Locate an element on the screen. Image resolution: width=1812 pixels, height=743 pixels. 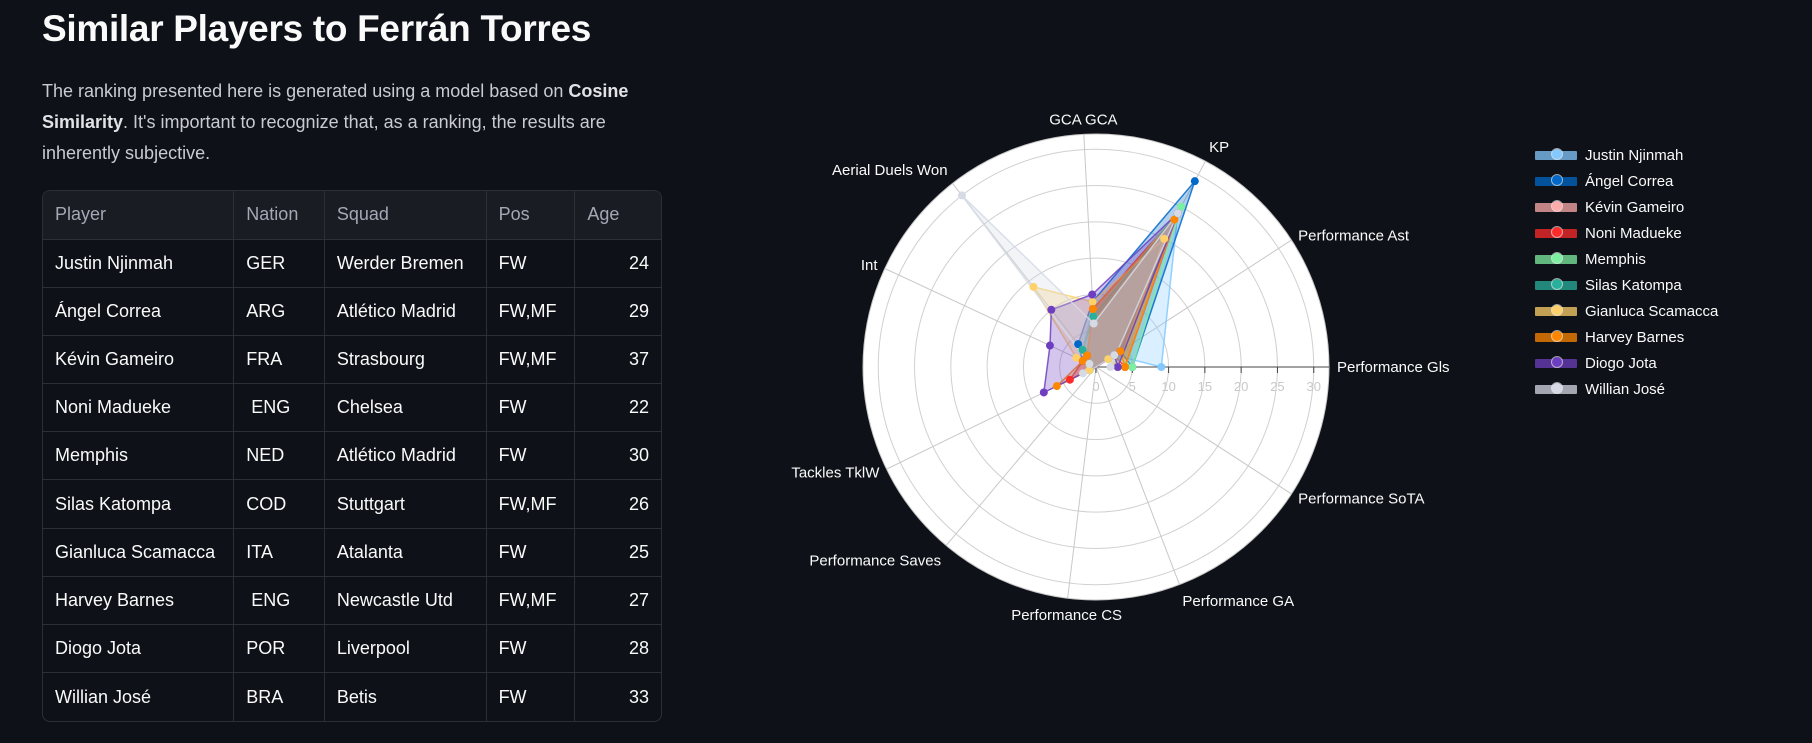
table-row: Willian José BRA Betis FW 33 is located at coordinates (352, 696).